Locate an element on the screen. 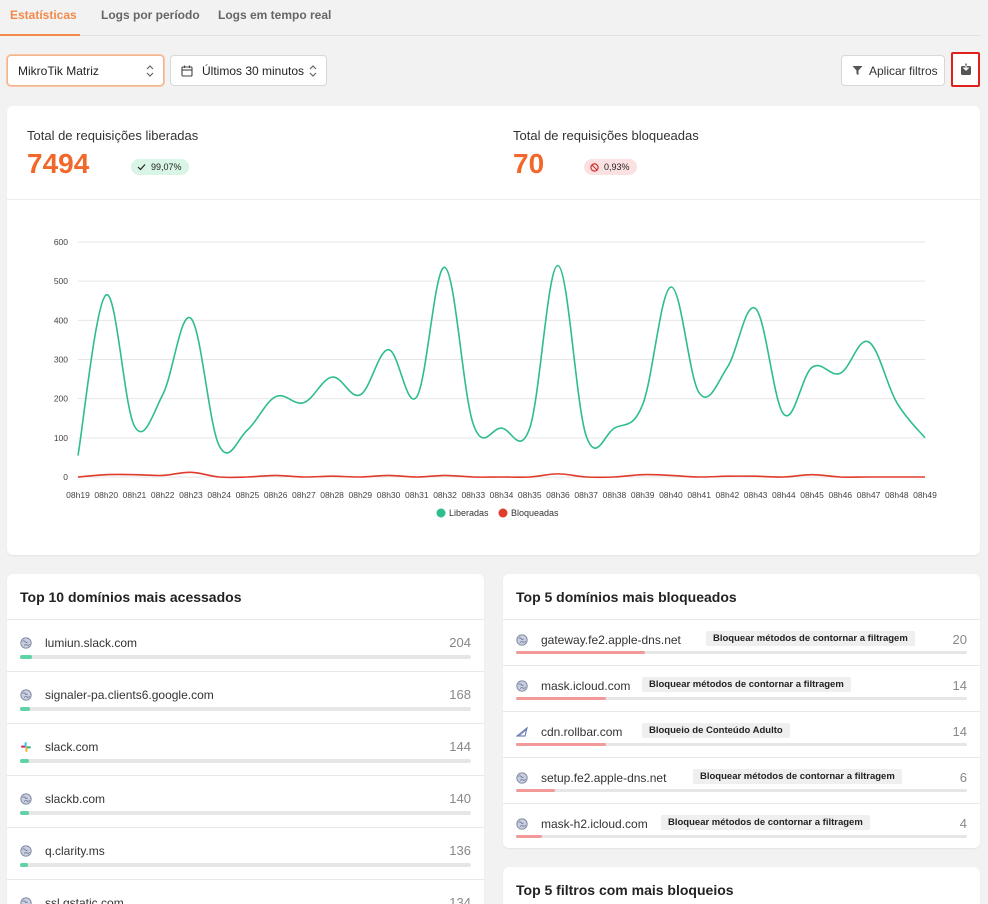 The width and height of the screenshot is (988, 904). tab-logs-por-periodo: Logs por período is located at coordinates (150, 15).